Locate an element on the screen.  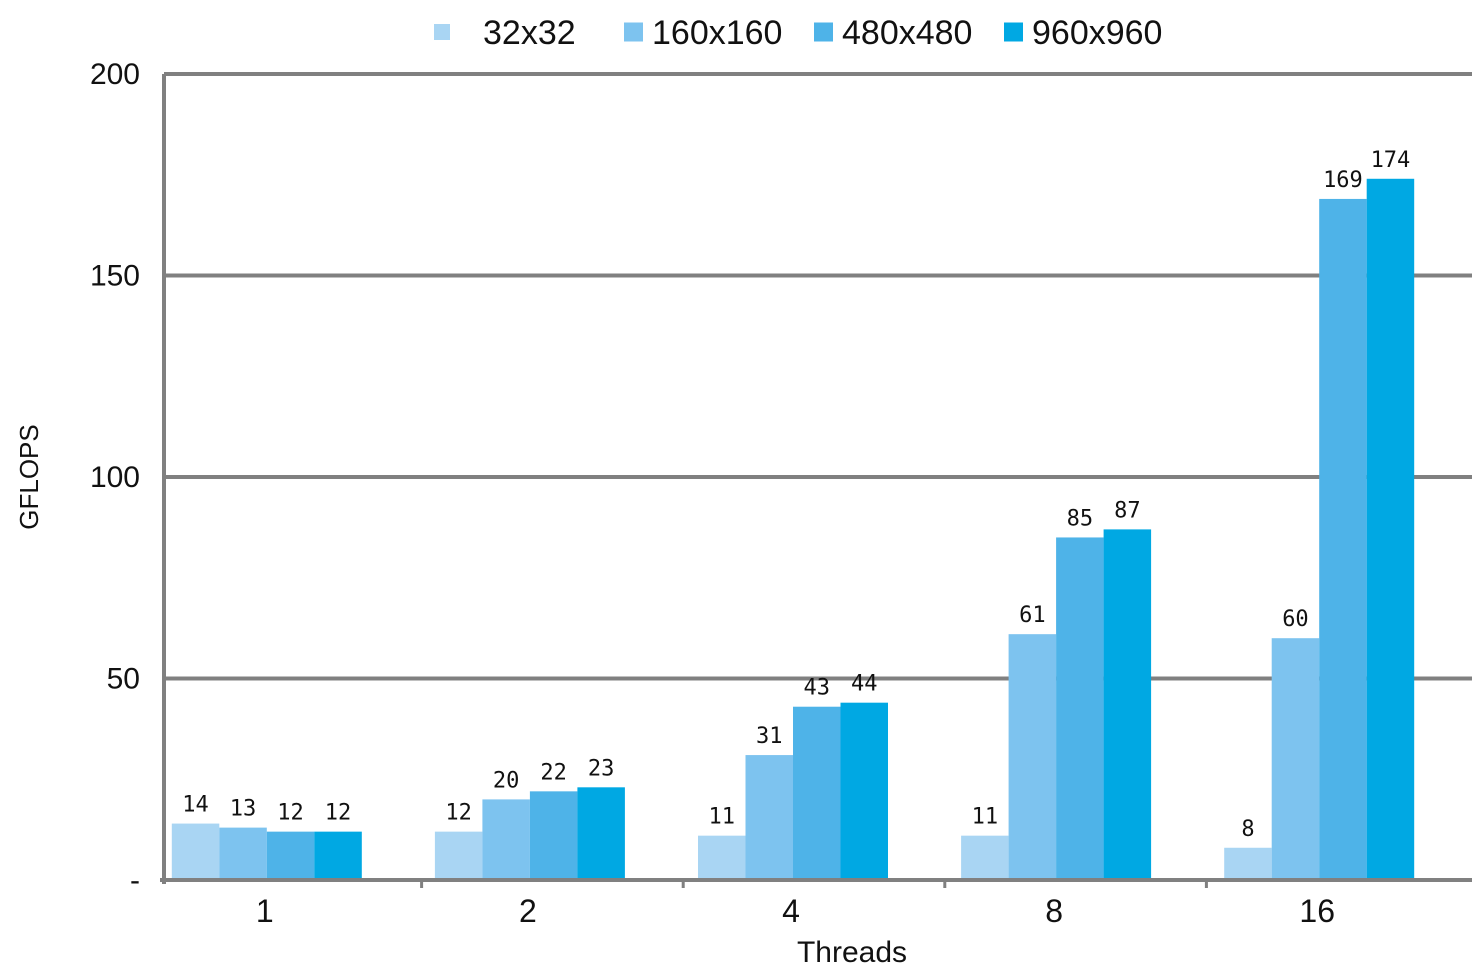
bar-value-label: 13 is located at coordinates (243, 809).